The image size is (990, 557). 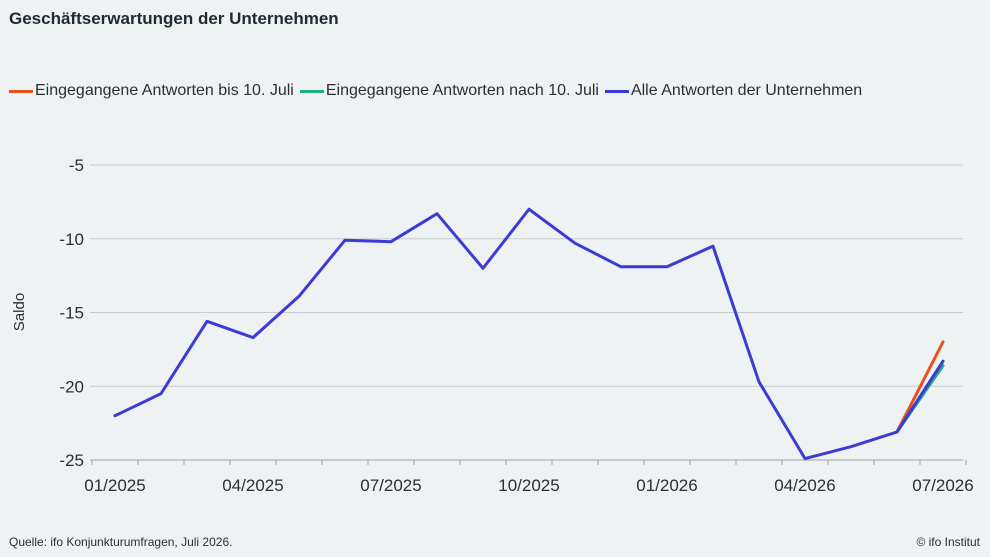 I want to click on legend-item-nach-10-juli: Eingegangene Antworten nach 10. Juli, so click(x=449, y=91).